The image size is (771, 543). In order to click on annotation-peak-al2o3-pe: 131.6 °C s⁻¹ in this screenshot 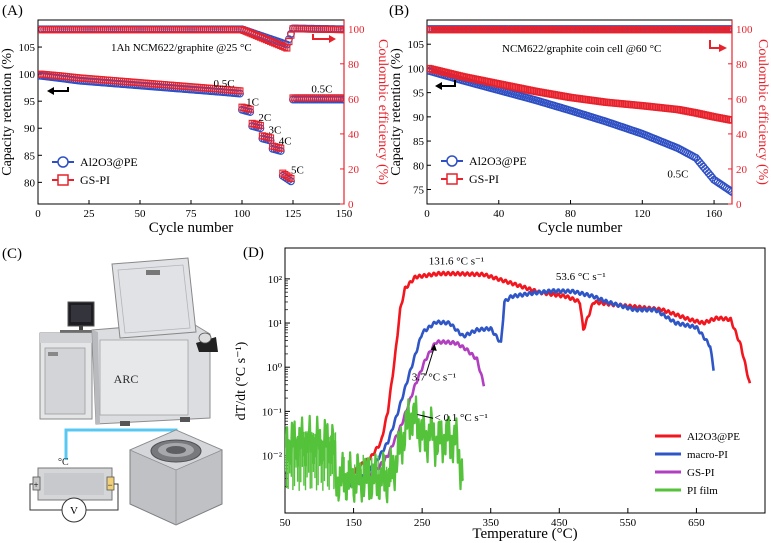, I will do `click(456, 262)`.